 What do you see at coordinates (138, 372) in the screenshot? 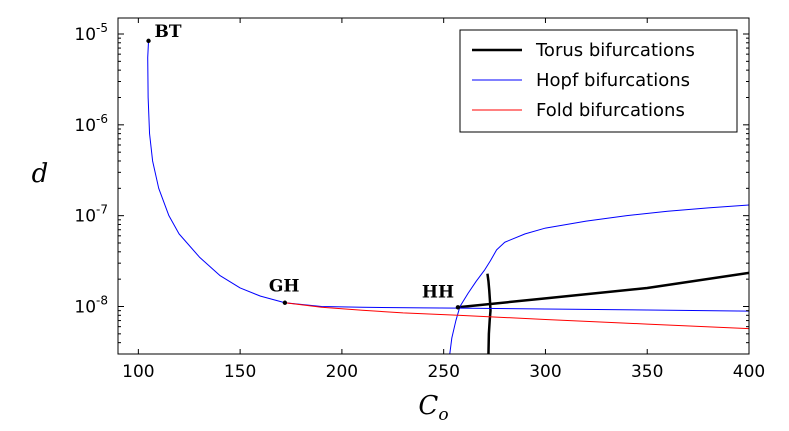
I see `x-tick-label: 100` at bounding box center [138, 372].